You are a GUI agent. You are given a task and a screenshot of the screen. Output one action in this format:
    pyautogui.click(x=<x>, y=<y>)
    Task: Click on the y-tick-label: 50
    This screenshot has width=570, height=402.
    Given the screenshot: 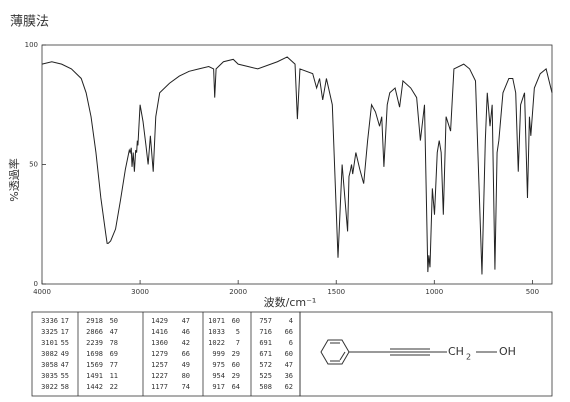 What is the action you would take?
    pyautogui.click(x=33, y=165)
    